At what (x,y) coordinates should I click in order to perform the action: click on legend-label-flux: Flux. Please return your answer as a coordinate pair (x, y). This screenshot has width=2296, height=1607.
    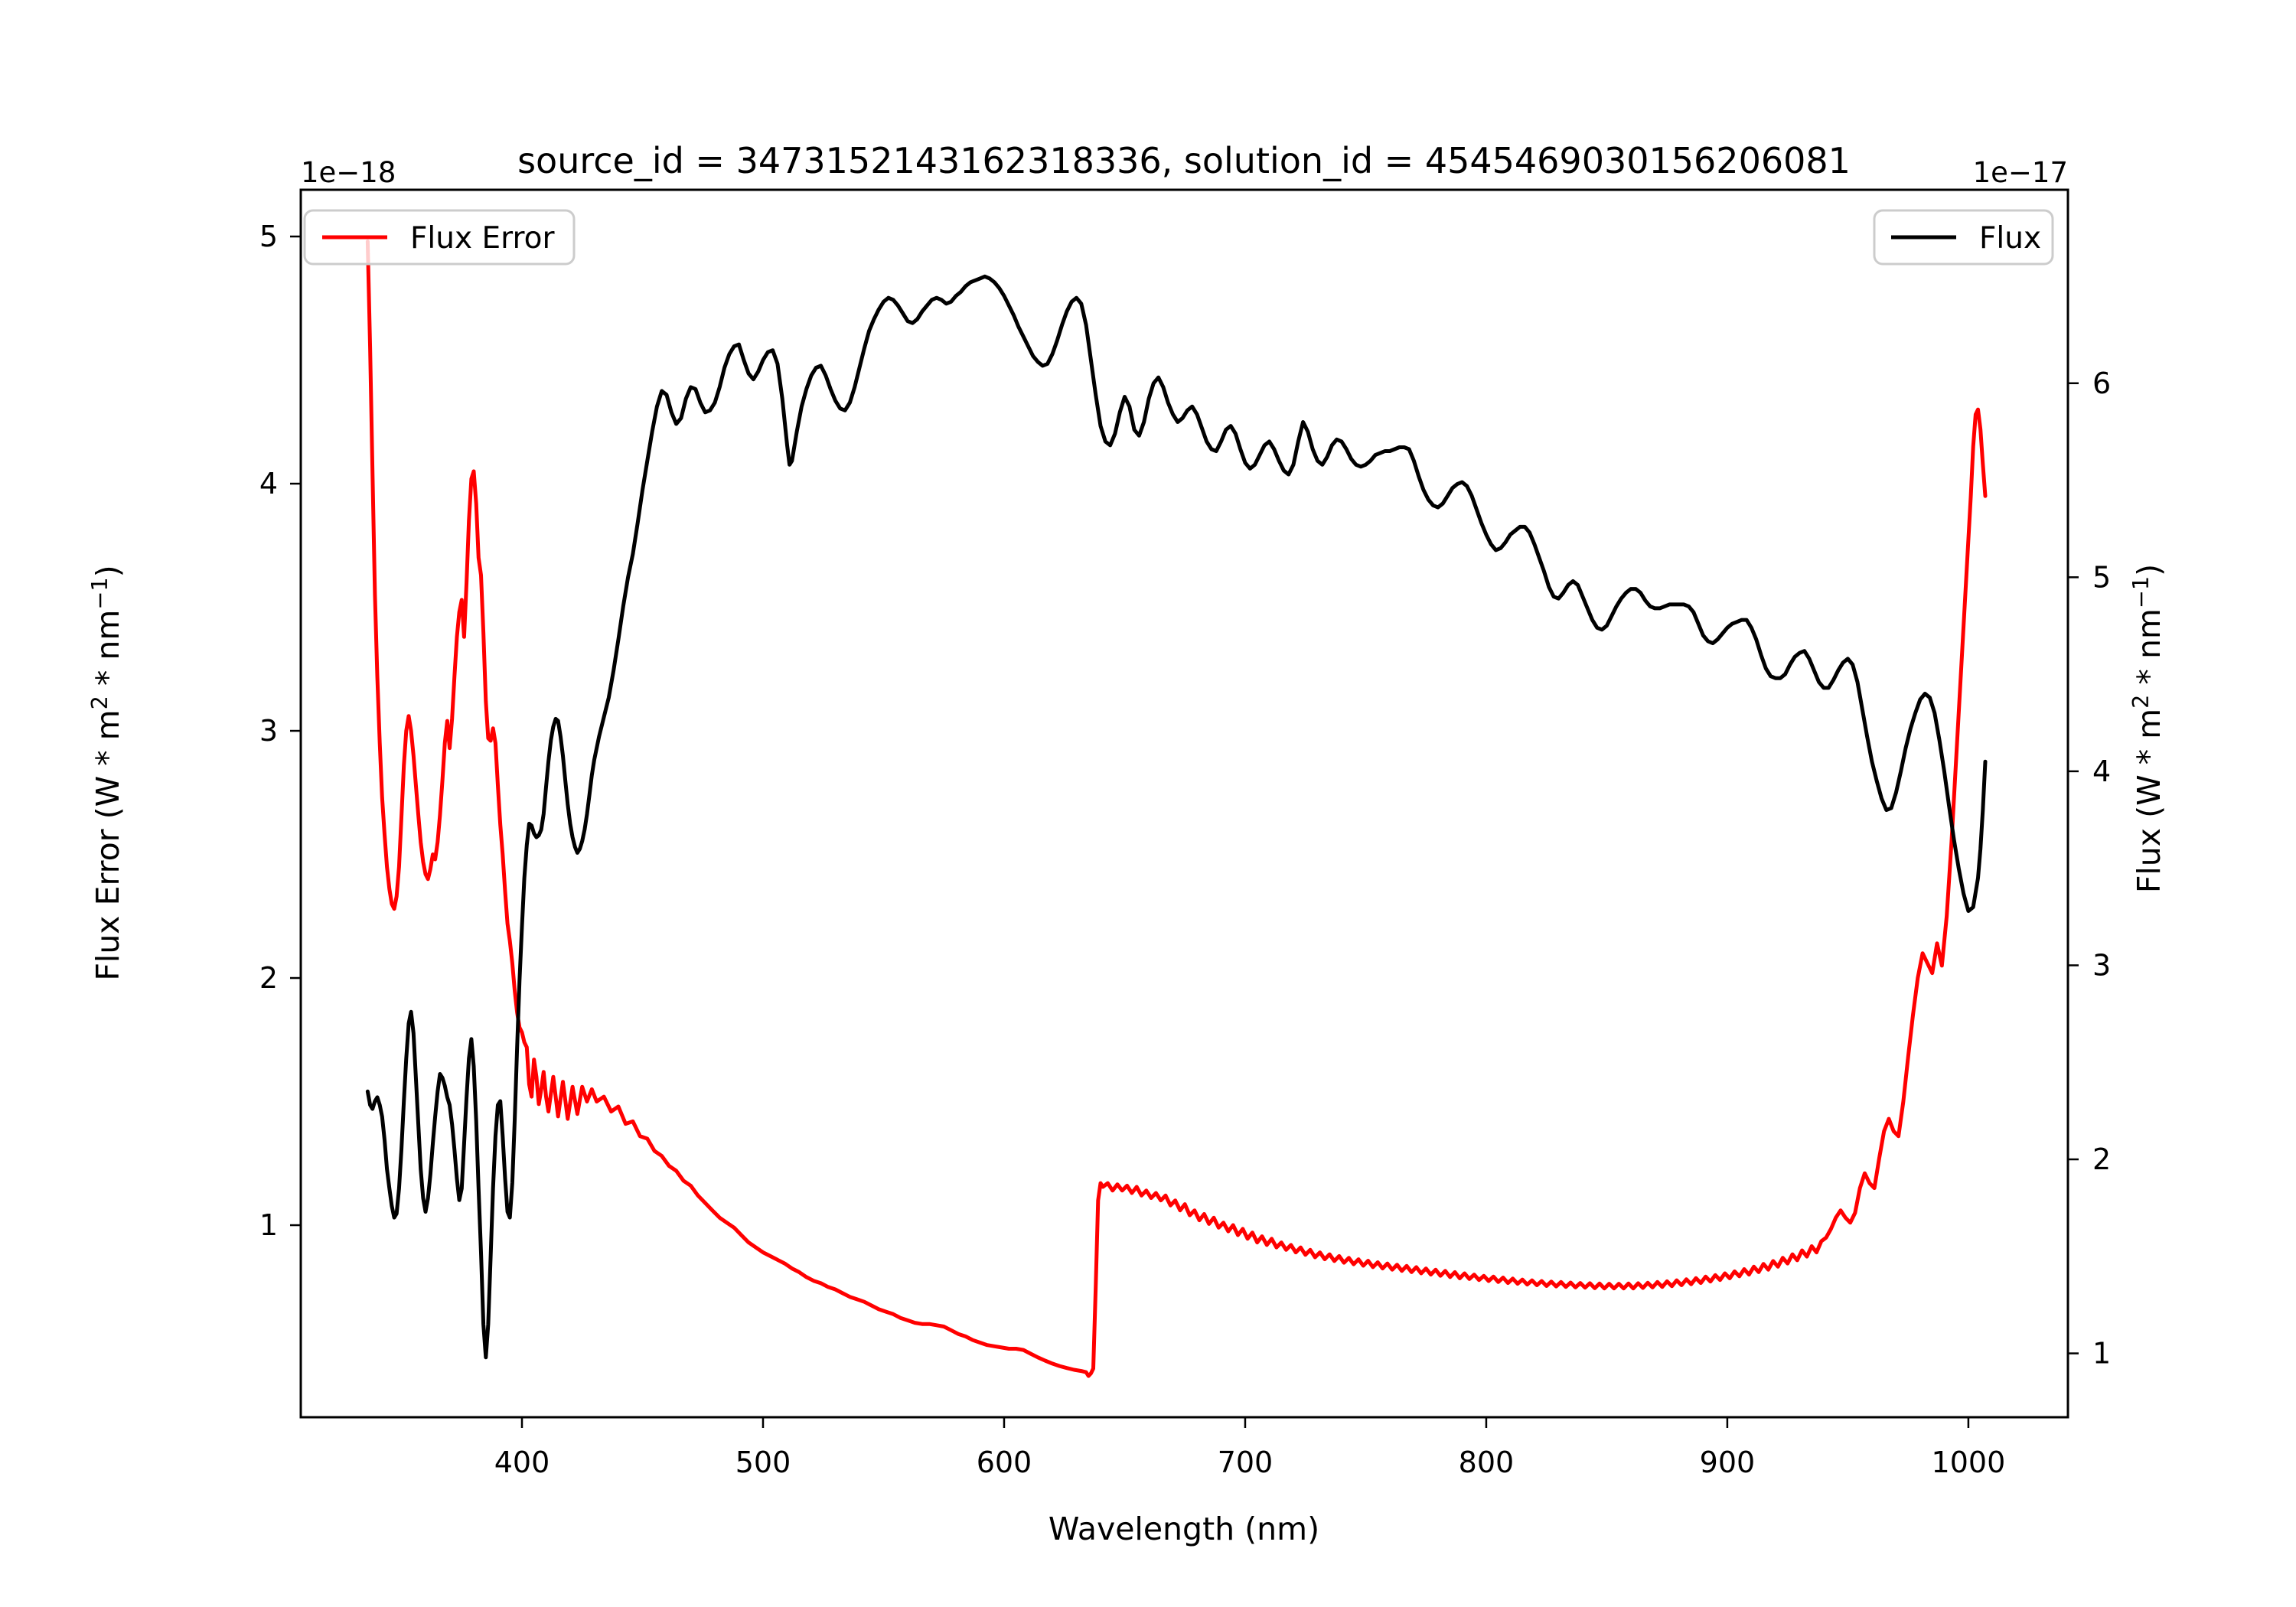
    Looking at the image, I should click on (2010, 239).